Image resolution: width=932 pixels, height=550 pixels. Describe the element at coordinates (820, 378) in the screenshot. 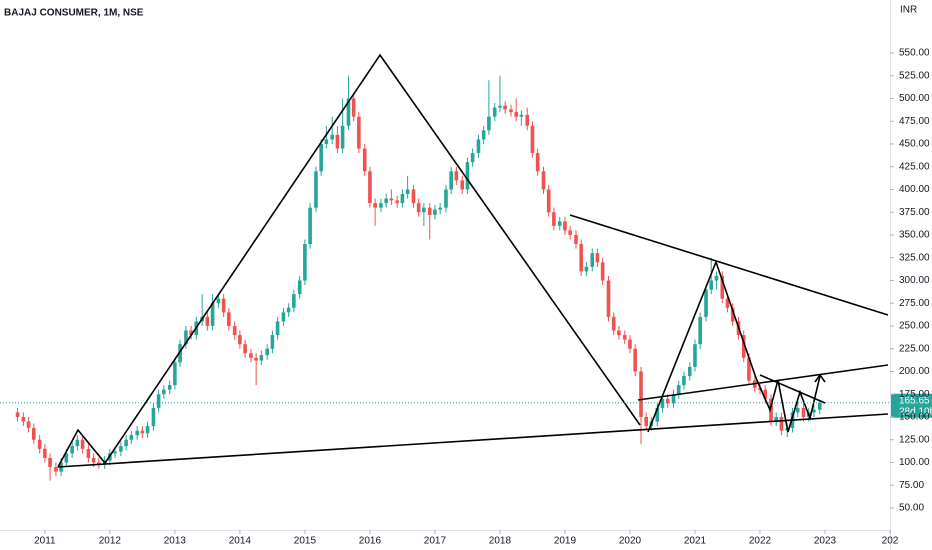

I see `arrow-head` at that location.